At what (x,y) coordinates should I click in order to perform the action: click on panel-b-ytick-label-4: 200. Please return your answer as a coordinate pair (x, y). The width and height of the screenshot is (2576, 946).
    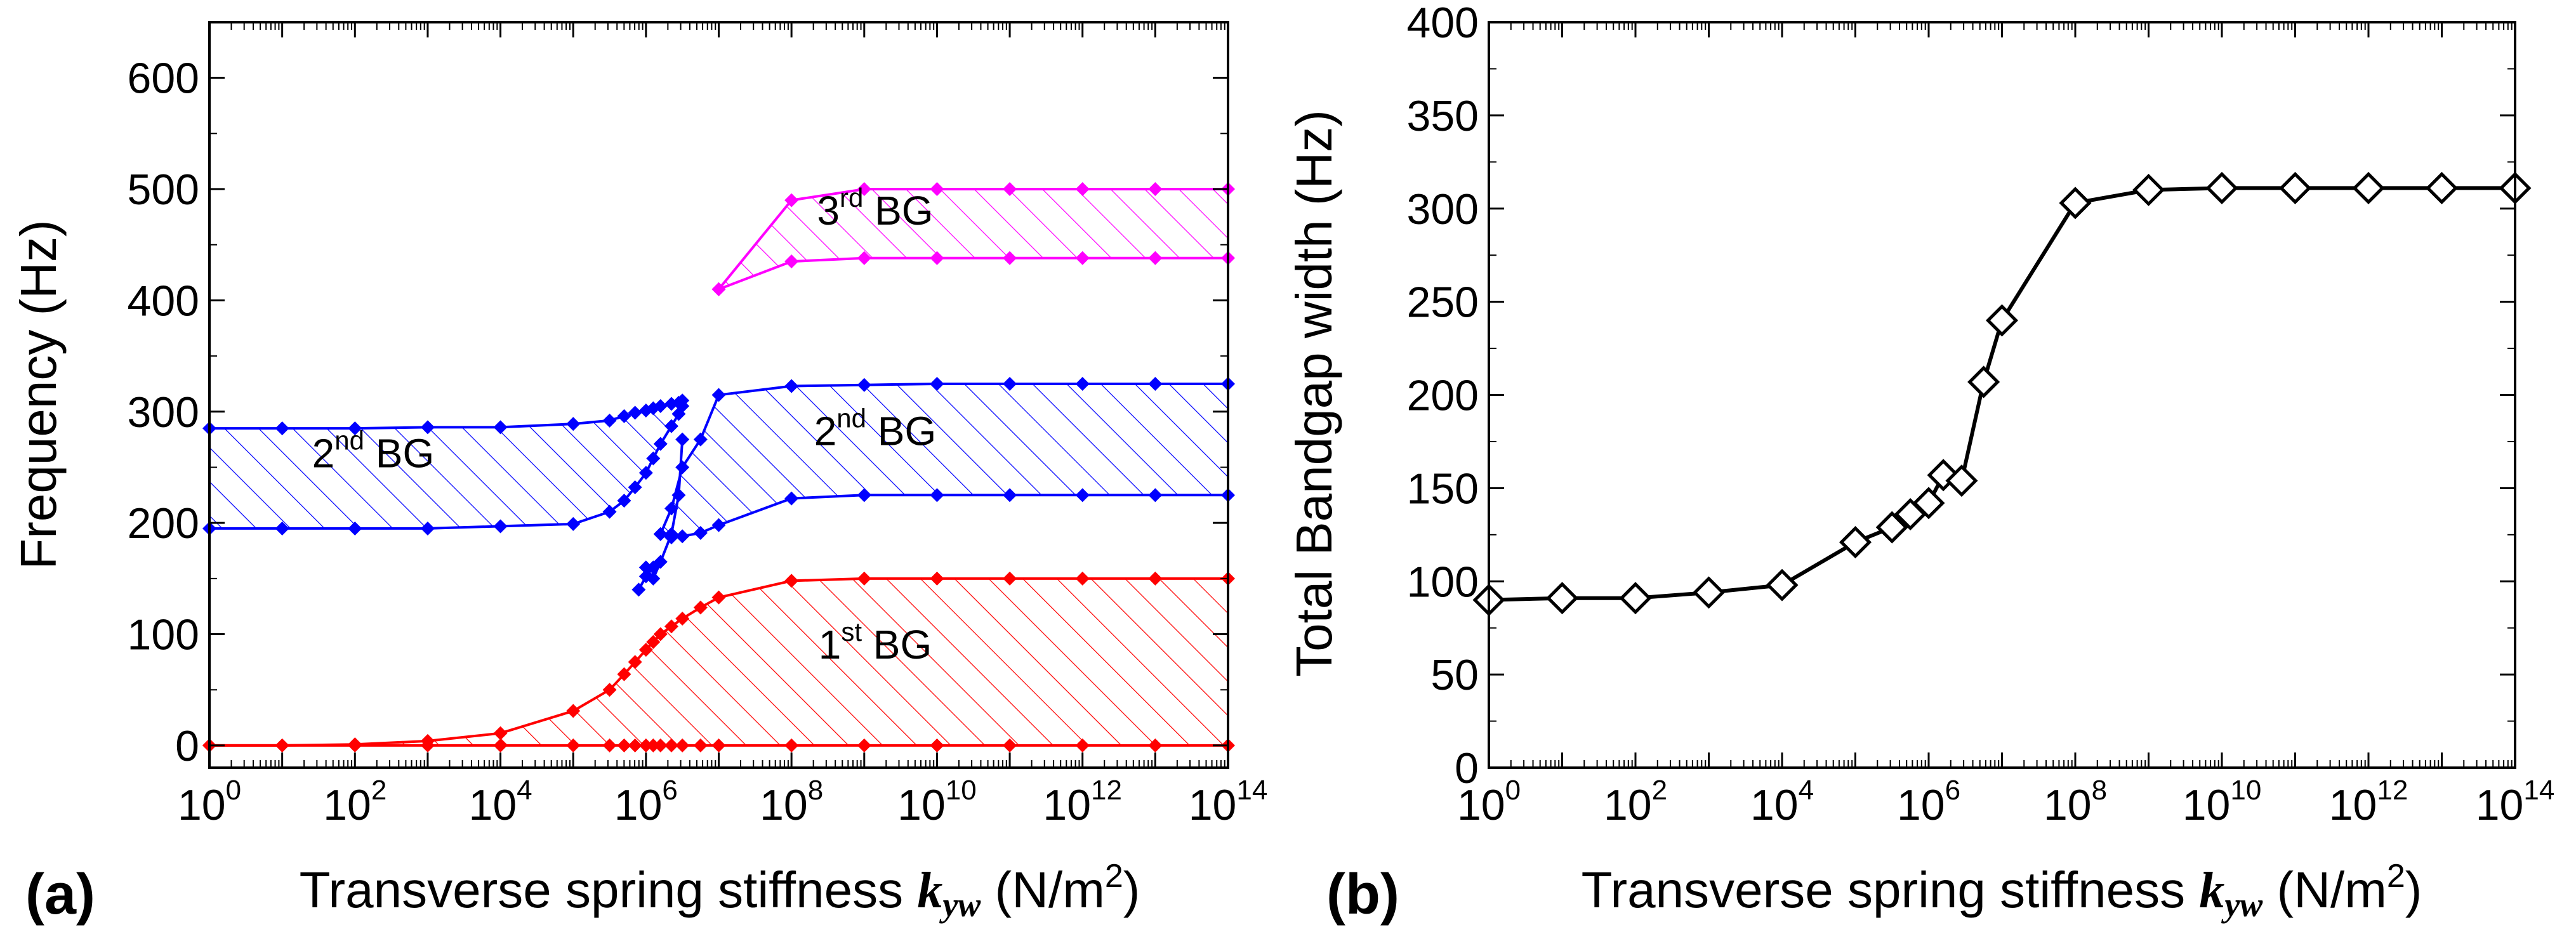
    Looking at the image, I should click on (1443, 396).